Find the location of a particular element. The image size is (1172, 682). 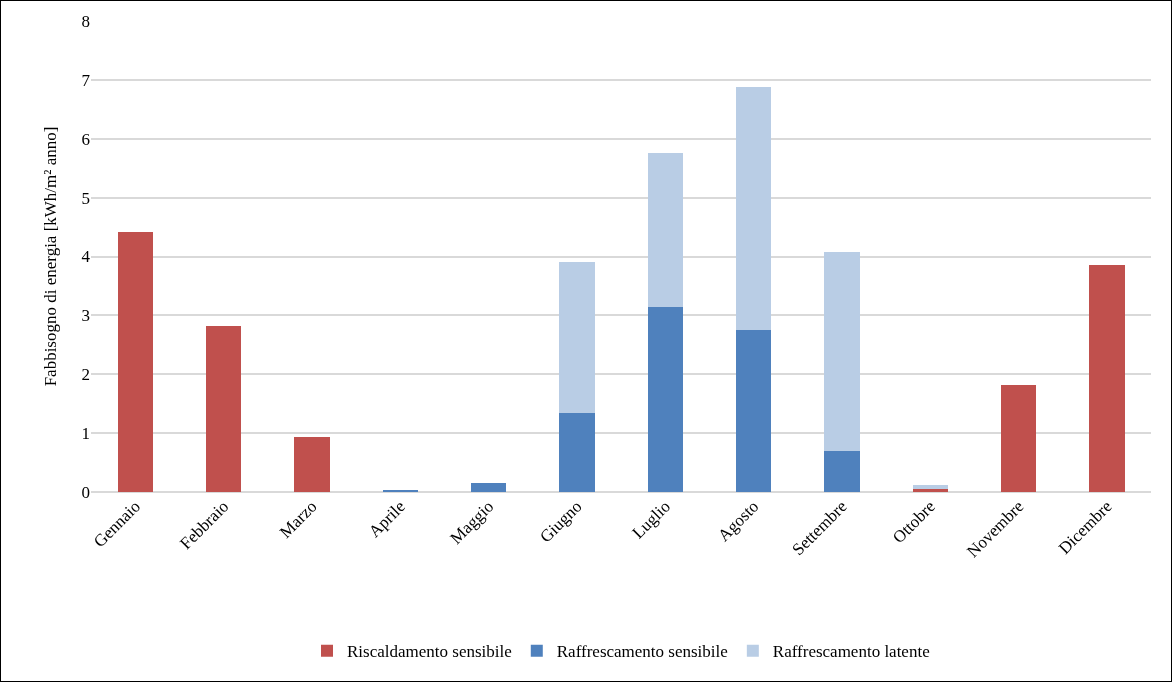

y-tick-label: 4 is located at coordinates (86, 257).